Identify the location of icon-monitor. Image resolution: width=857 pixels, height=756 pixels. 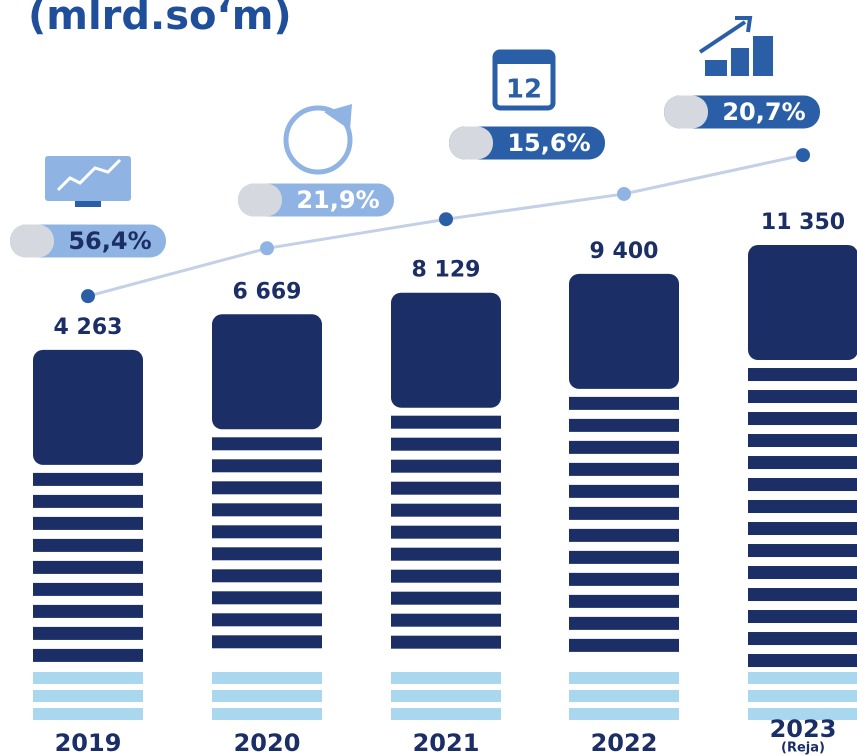
(88, 181).